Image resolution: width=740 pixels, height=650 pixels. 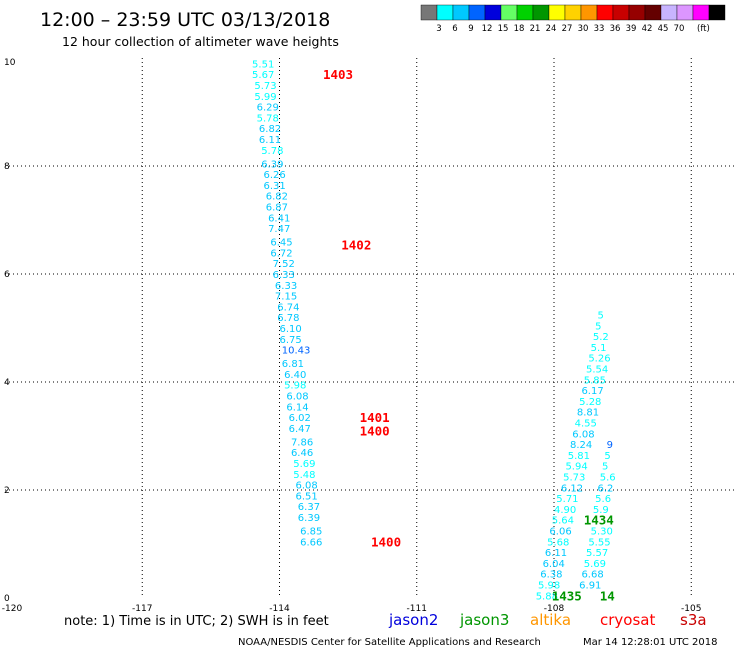 I want to click on colorbar-label: 21, so click(x=535, y=29).